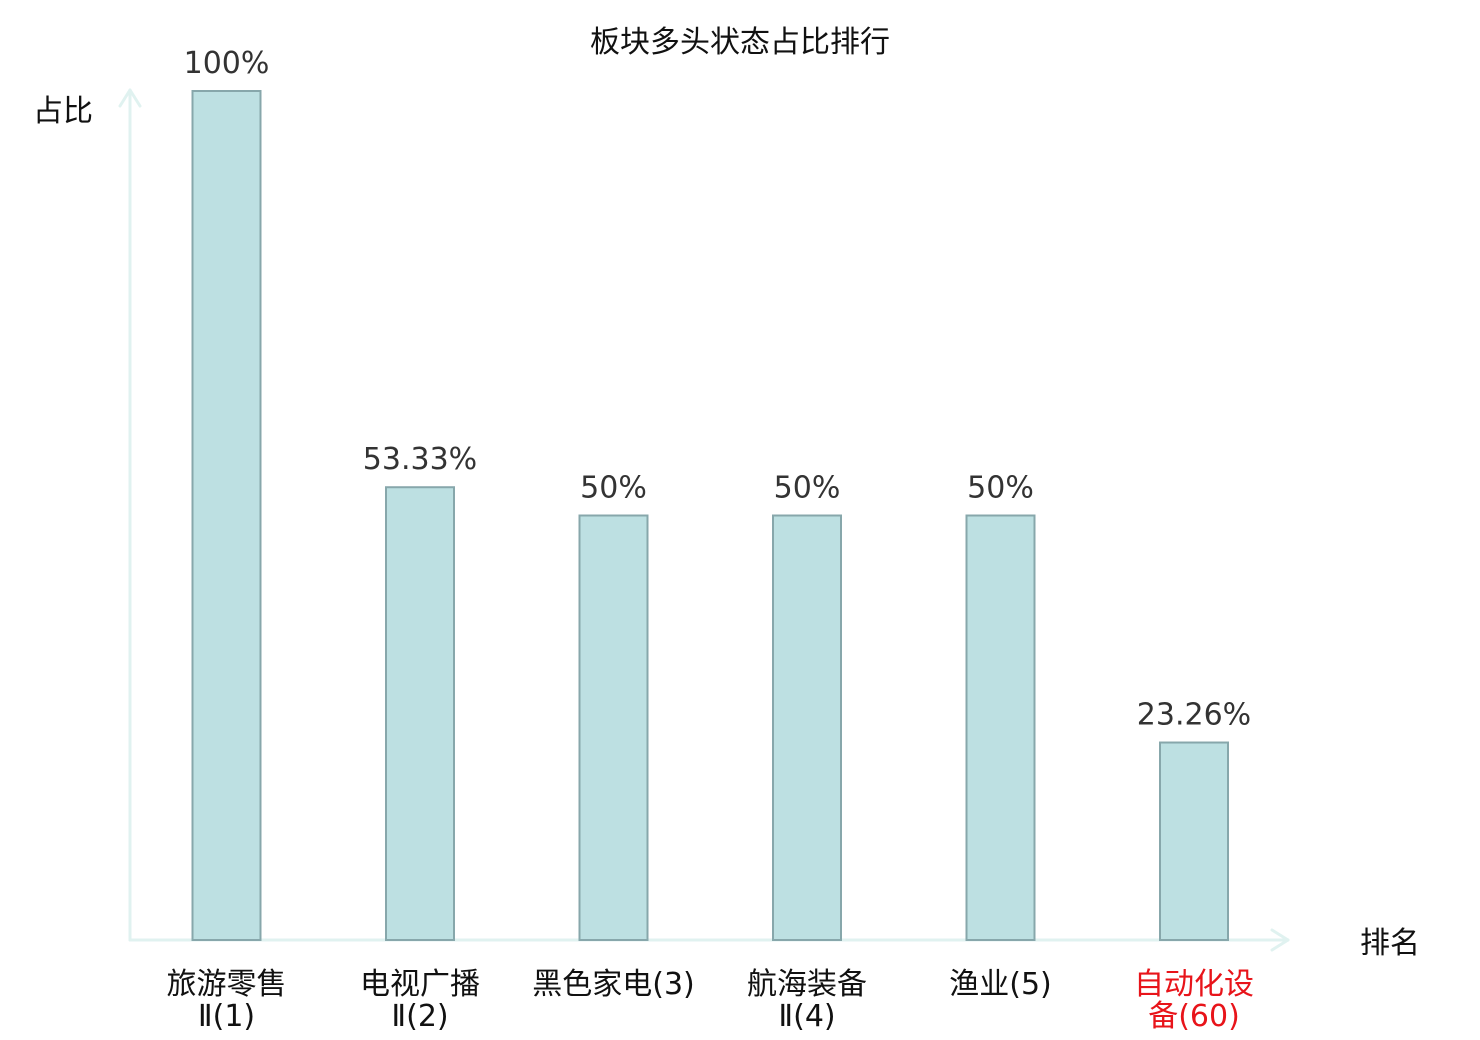  I want to click on category-label: 黑色家电(3), so click(613, 984).